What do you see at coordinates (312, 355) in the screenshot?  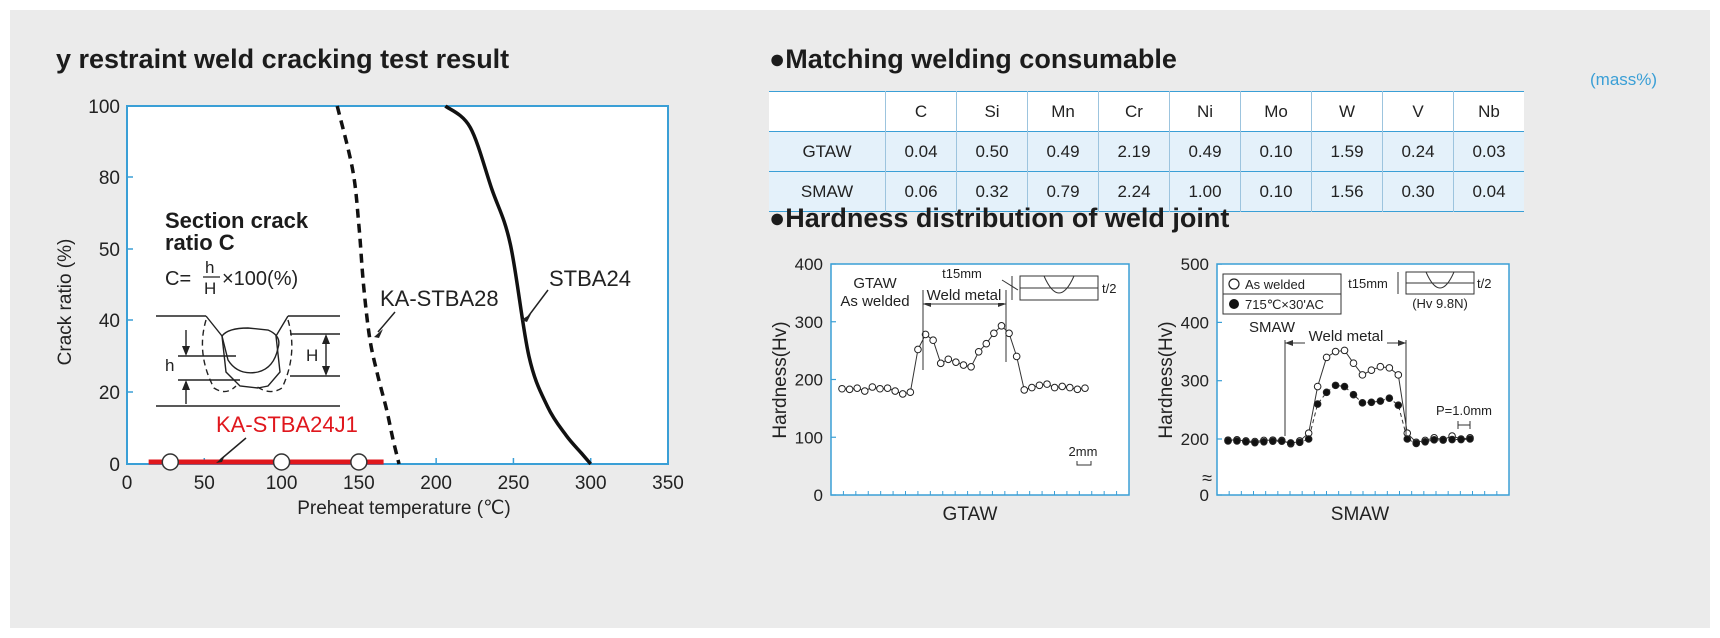 I see `inset-label-H: H` at bounding box center [312, 355].